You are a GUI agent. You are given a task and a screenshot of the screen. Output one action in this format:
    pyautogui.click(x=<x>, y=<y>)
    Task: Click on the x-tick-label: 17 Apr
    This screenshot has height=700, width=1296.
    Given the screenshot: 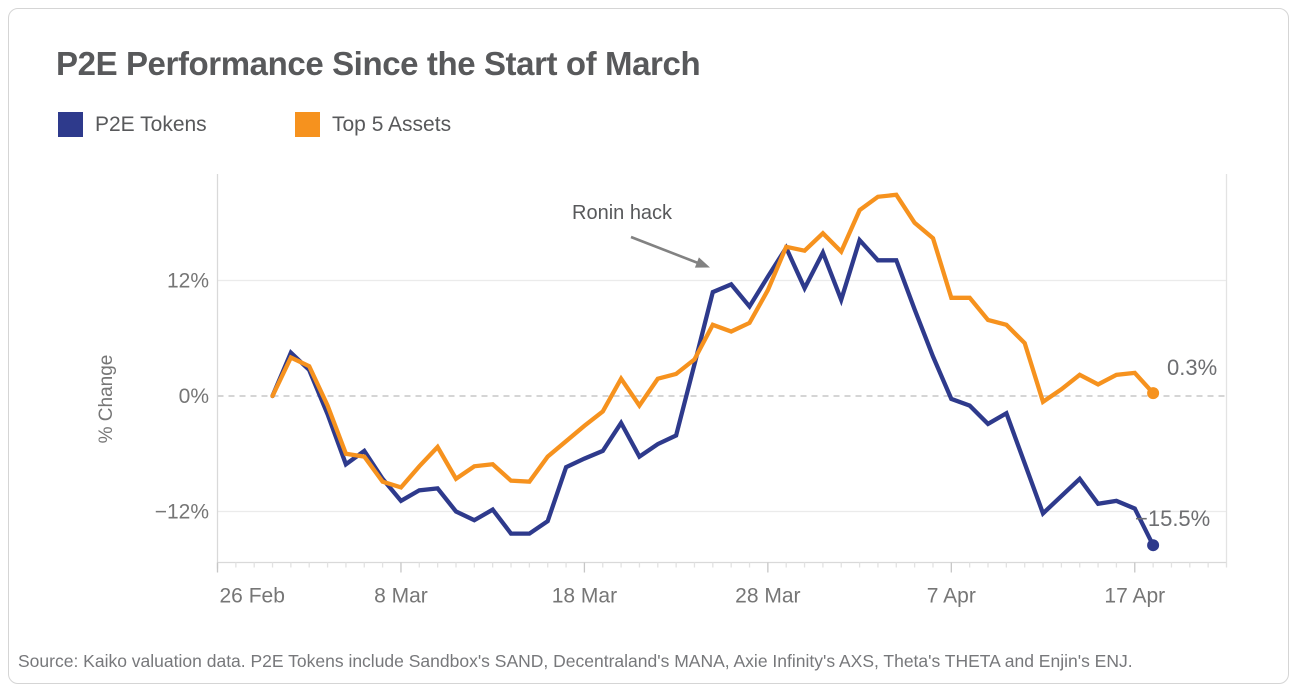 What is the action you would take?
    pyautogui.click(x=1134, y=596)
    